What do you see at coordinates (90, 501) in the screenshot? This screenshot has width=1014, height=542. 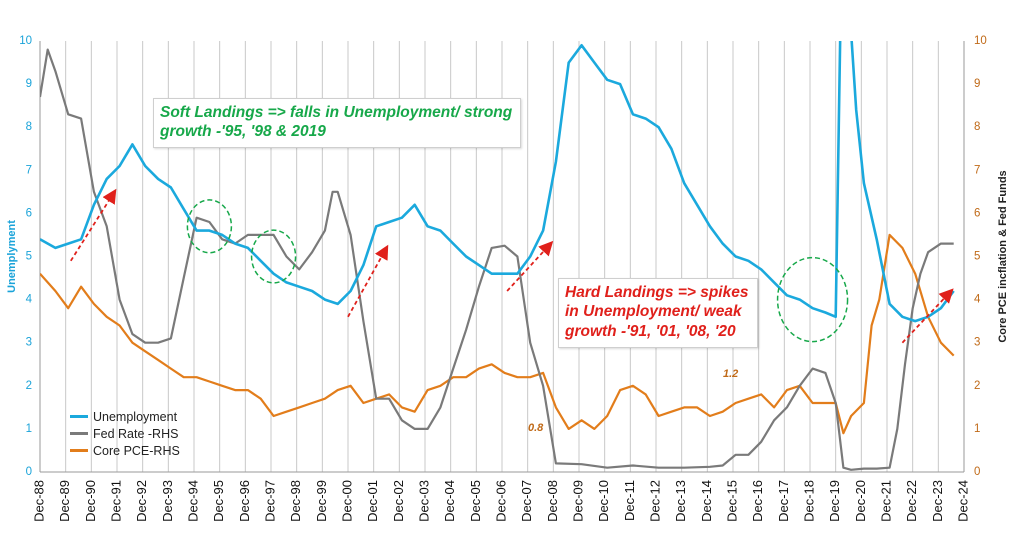 I see `x-tick-label: Dec-90` at bounding box center [90, 501].